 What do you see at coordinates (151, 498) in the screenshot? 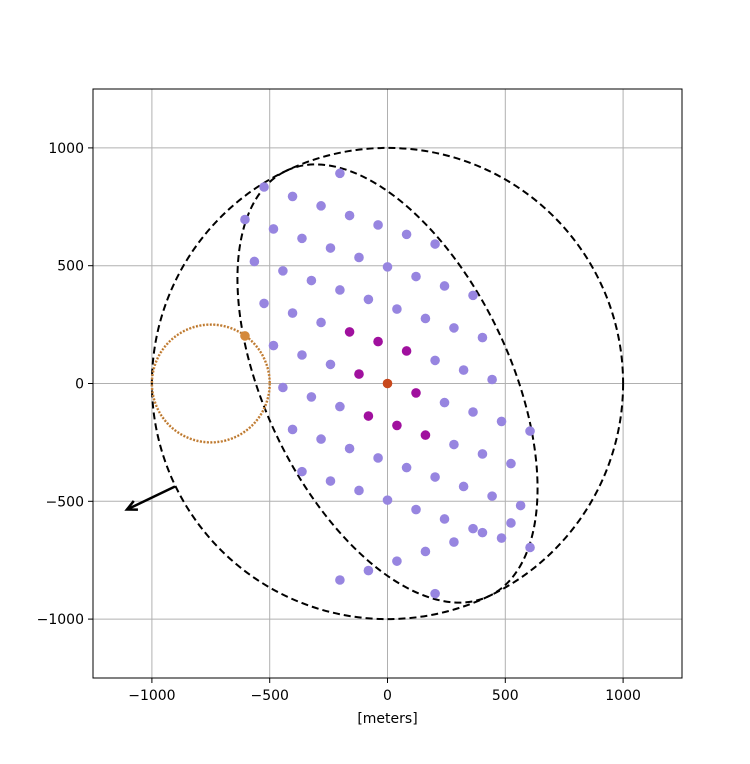
I see `direction-arrow-shaft` at bounding box center [151, 498].